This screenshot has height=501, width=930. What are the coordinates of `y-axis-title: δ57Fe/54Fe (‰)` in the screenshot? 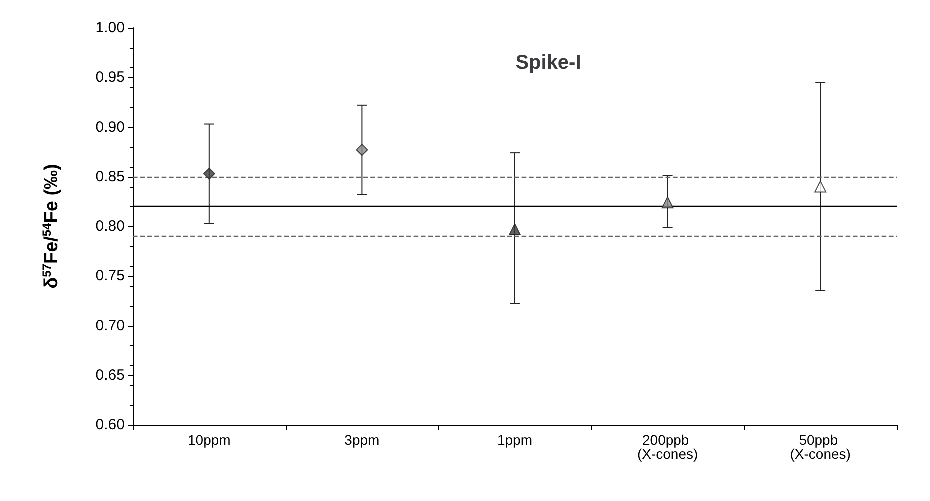 It's located at (51, 226).